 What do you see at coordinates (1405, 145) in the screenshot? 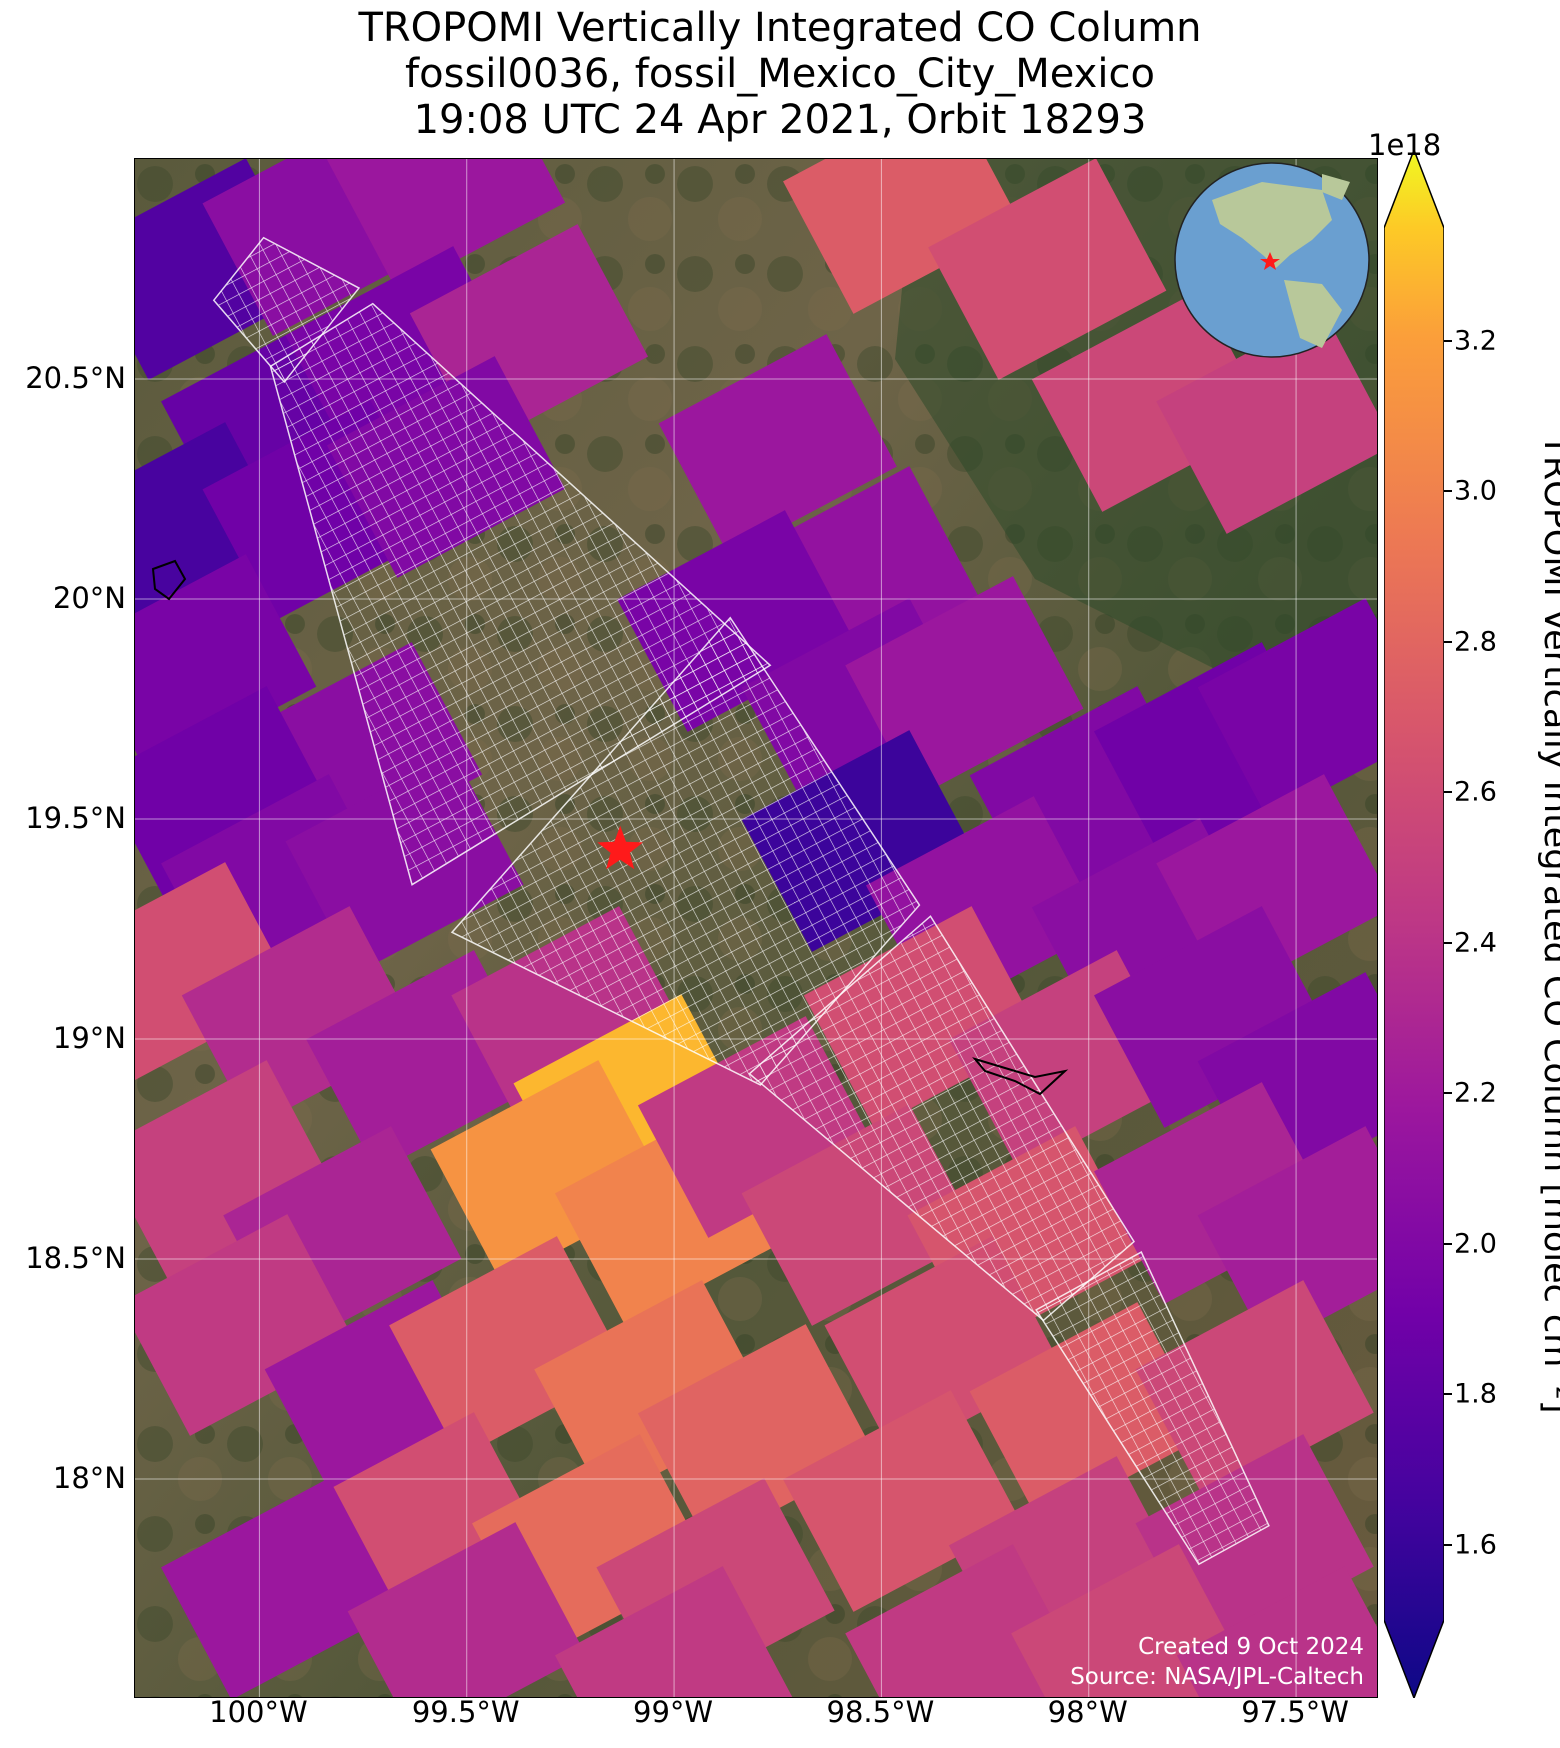
I see `colorbar-exponent: 1e18` at bounding box center [1405, 145].